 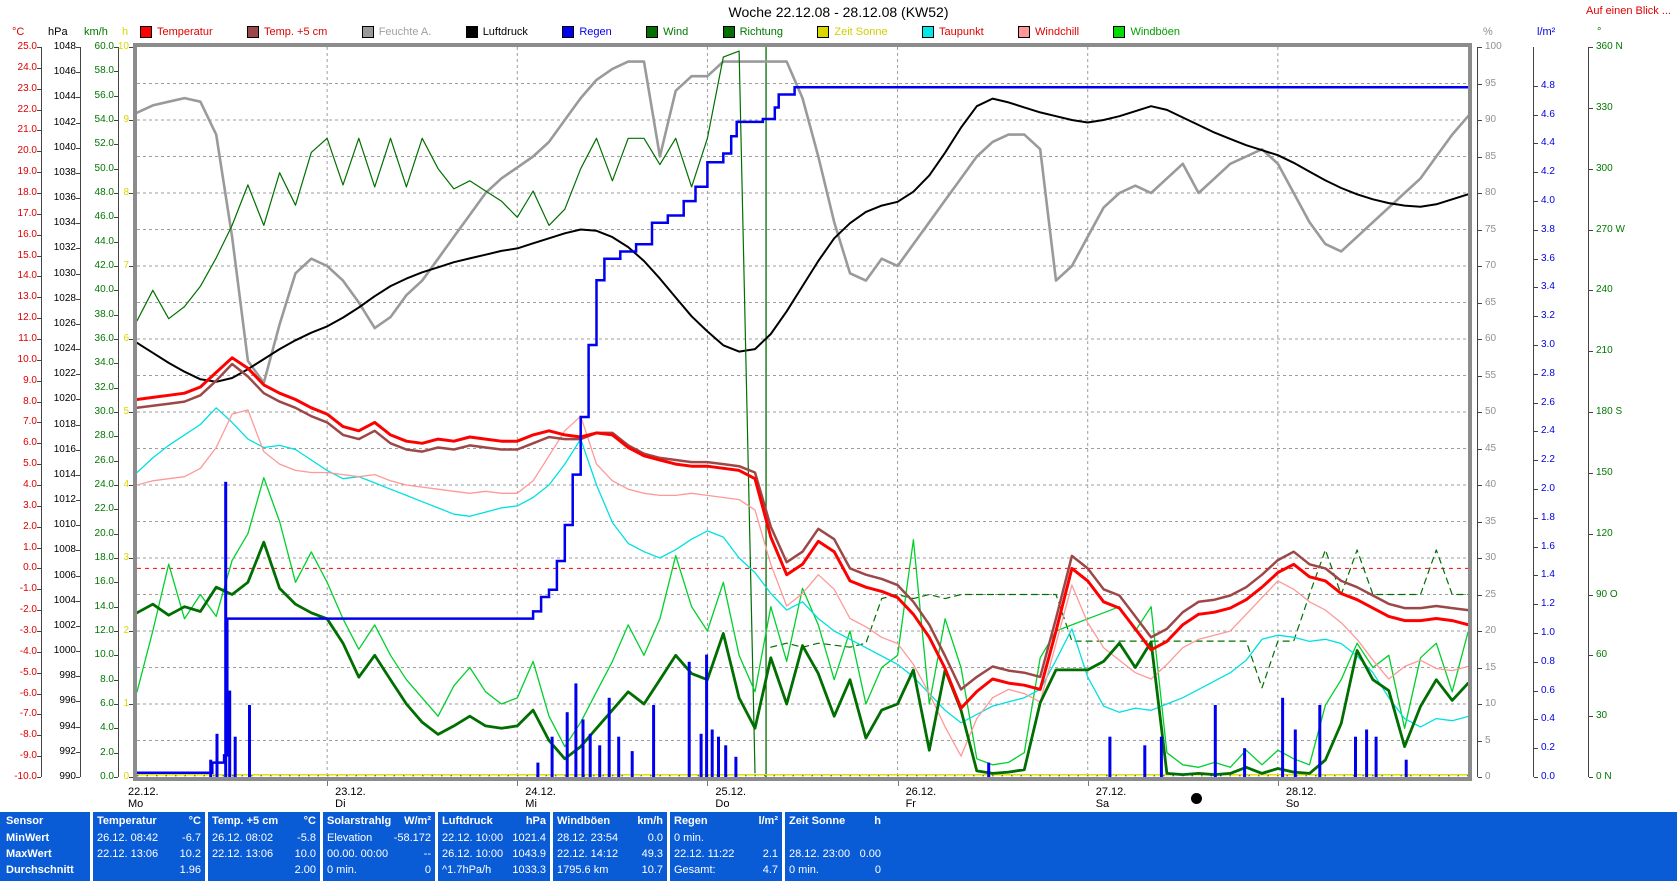 What do you see at coordinates (1604, 351) in the screenshot?
I see `axis-tick-label: 210` at bounding box center [1604, 351].